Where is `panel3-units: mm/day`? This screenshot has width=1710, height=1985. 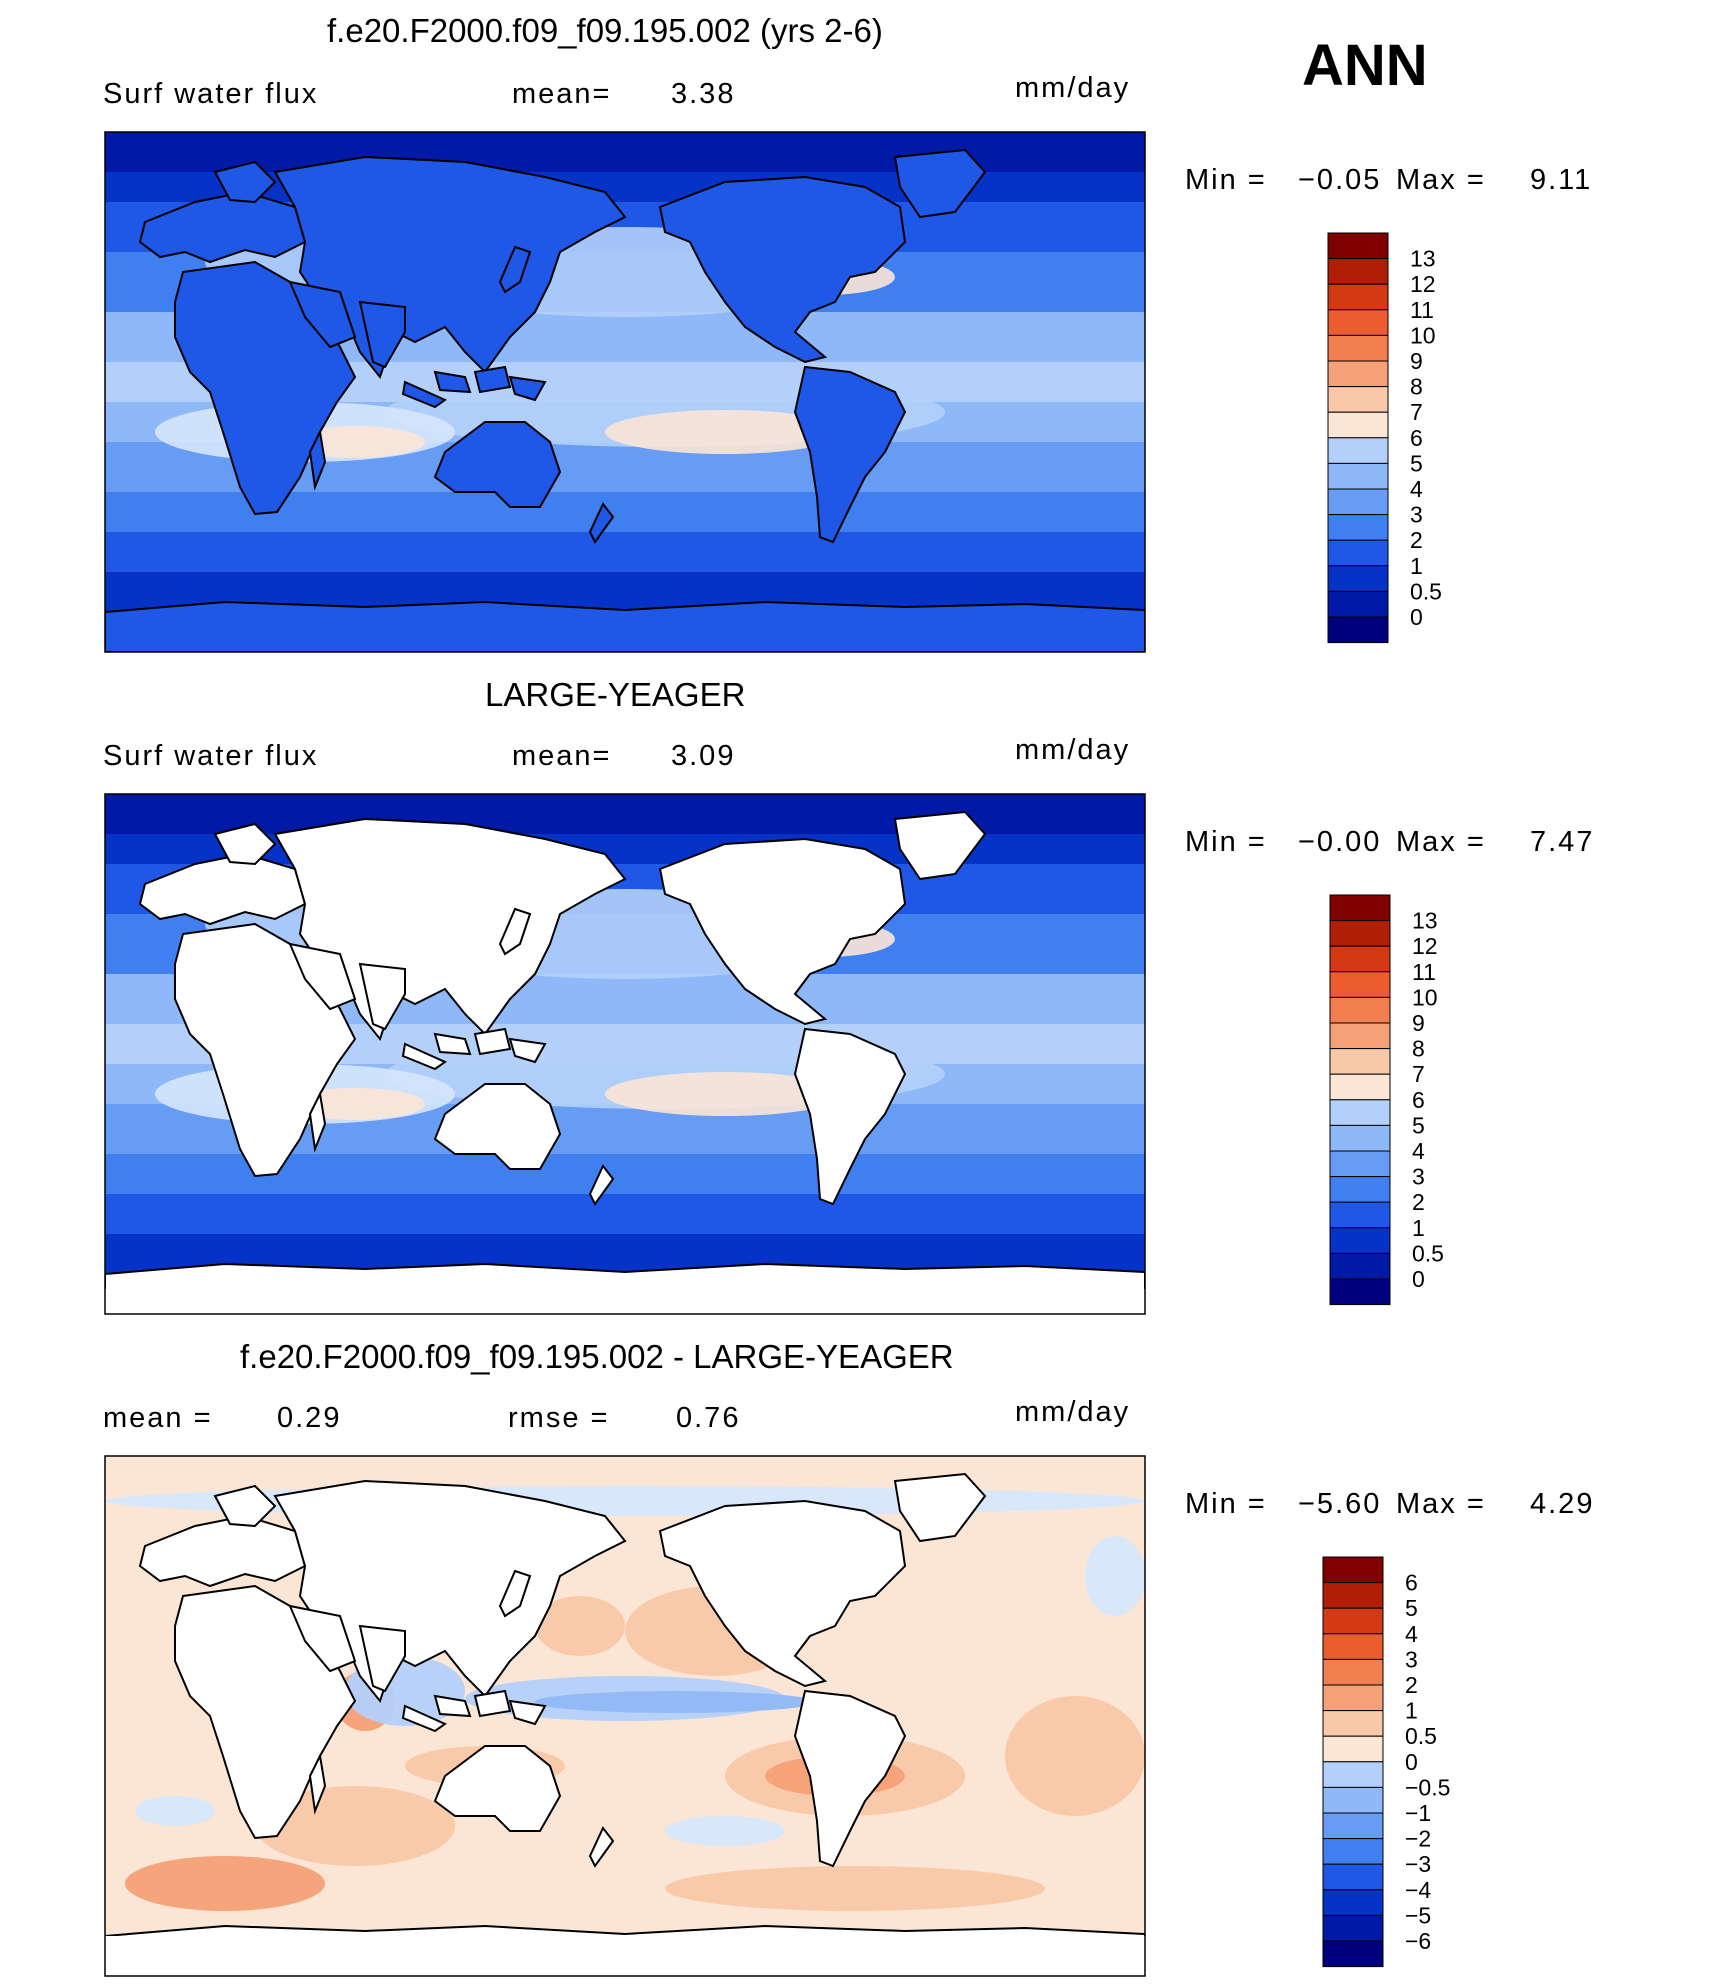 panel3-units: mm/day is located at coordinates (1073, 1412).